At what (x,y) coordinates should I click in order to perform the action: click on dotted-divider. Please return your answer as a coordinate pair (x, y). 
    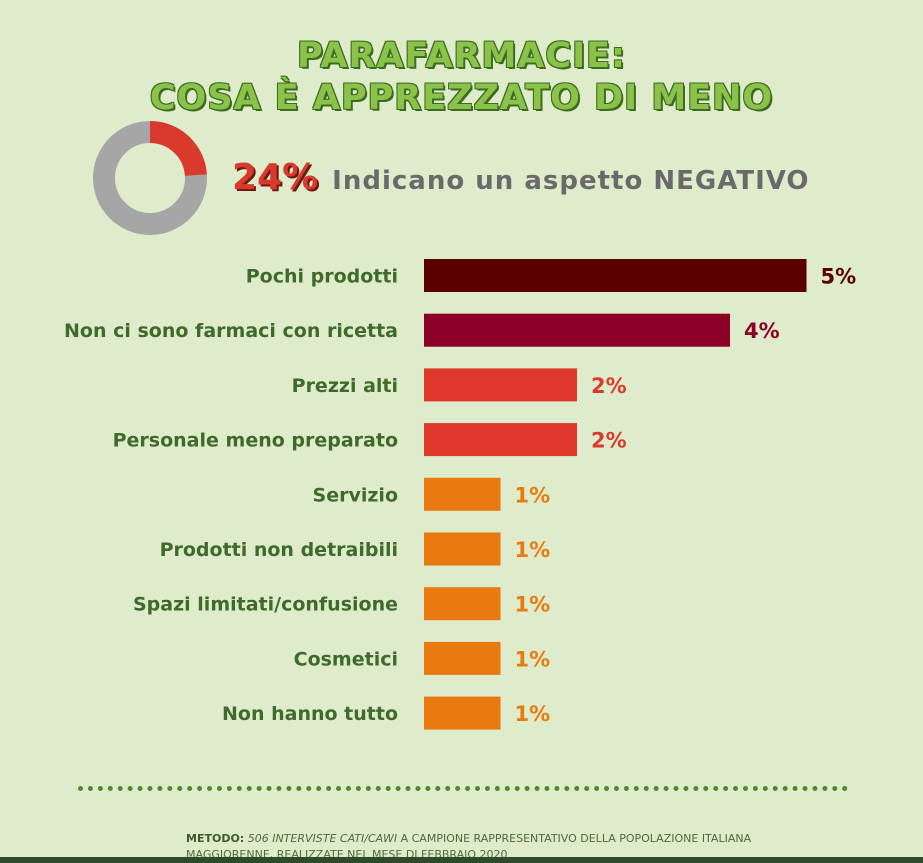
    Looking at the image, I should click on (463, 788).